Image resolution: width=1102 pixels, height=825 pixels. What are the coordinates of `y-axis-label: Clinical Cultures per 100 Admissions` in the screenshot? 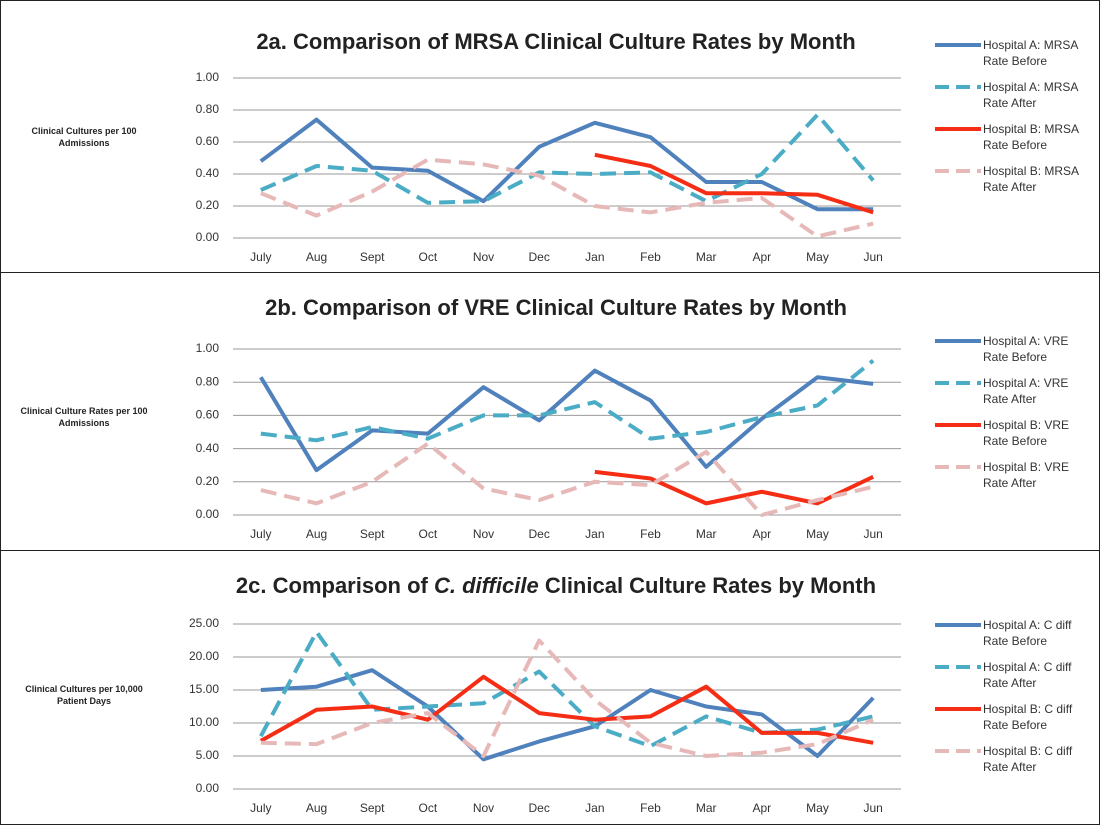 It's located at (84, 137).